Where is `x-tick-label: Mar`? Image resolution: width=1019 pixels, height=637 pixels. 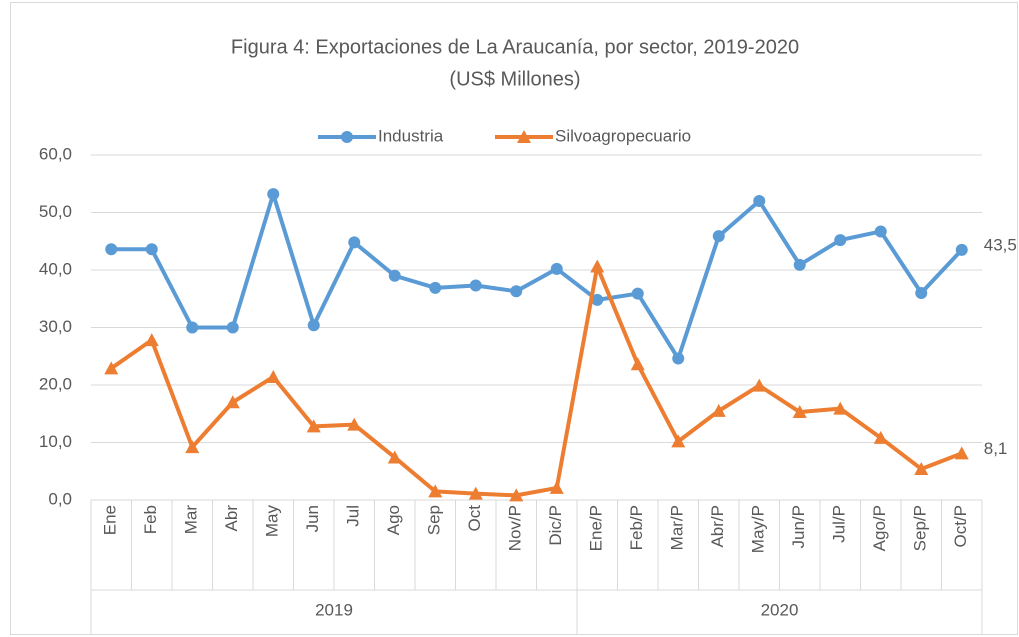 x-tick-label: Mar is located at coordinates (191, 520).